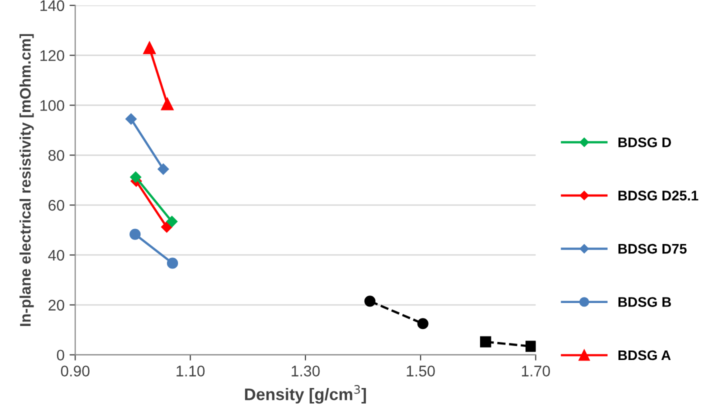 The height and width of the screenshot is (415, 703). Describe the element at coordinates (305, 394) in the screenshot. I see `x-axis-title: Density [g/cm$^{3}$]` at that location.